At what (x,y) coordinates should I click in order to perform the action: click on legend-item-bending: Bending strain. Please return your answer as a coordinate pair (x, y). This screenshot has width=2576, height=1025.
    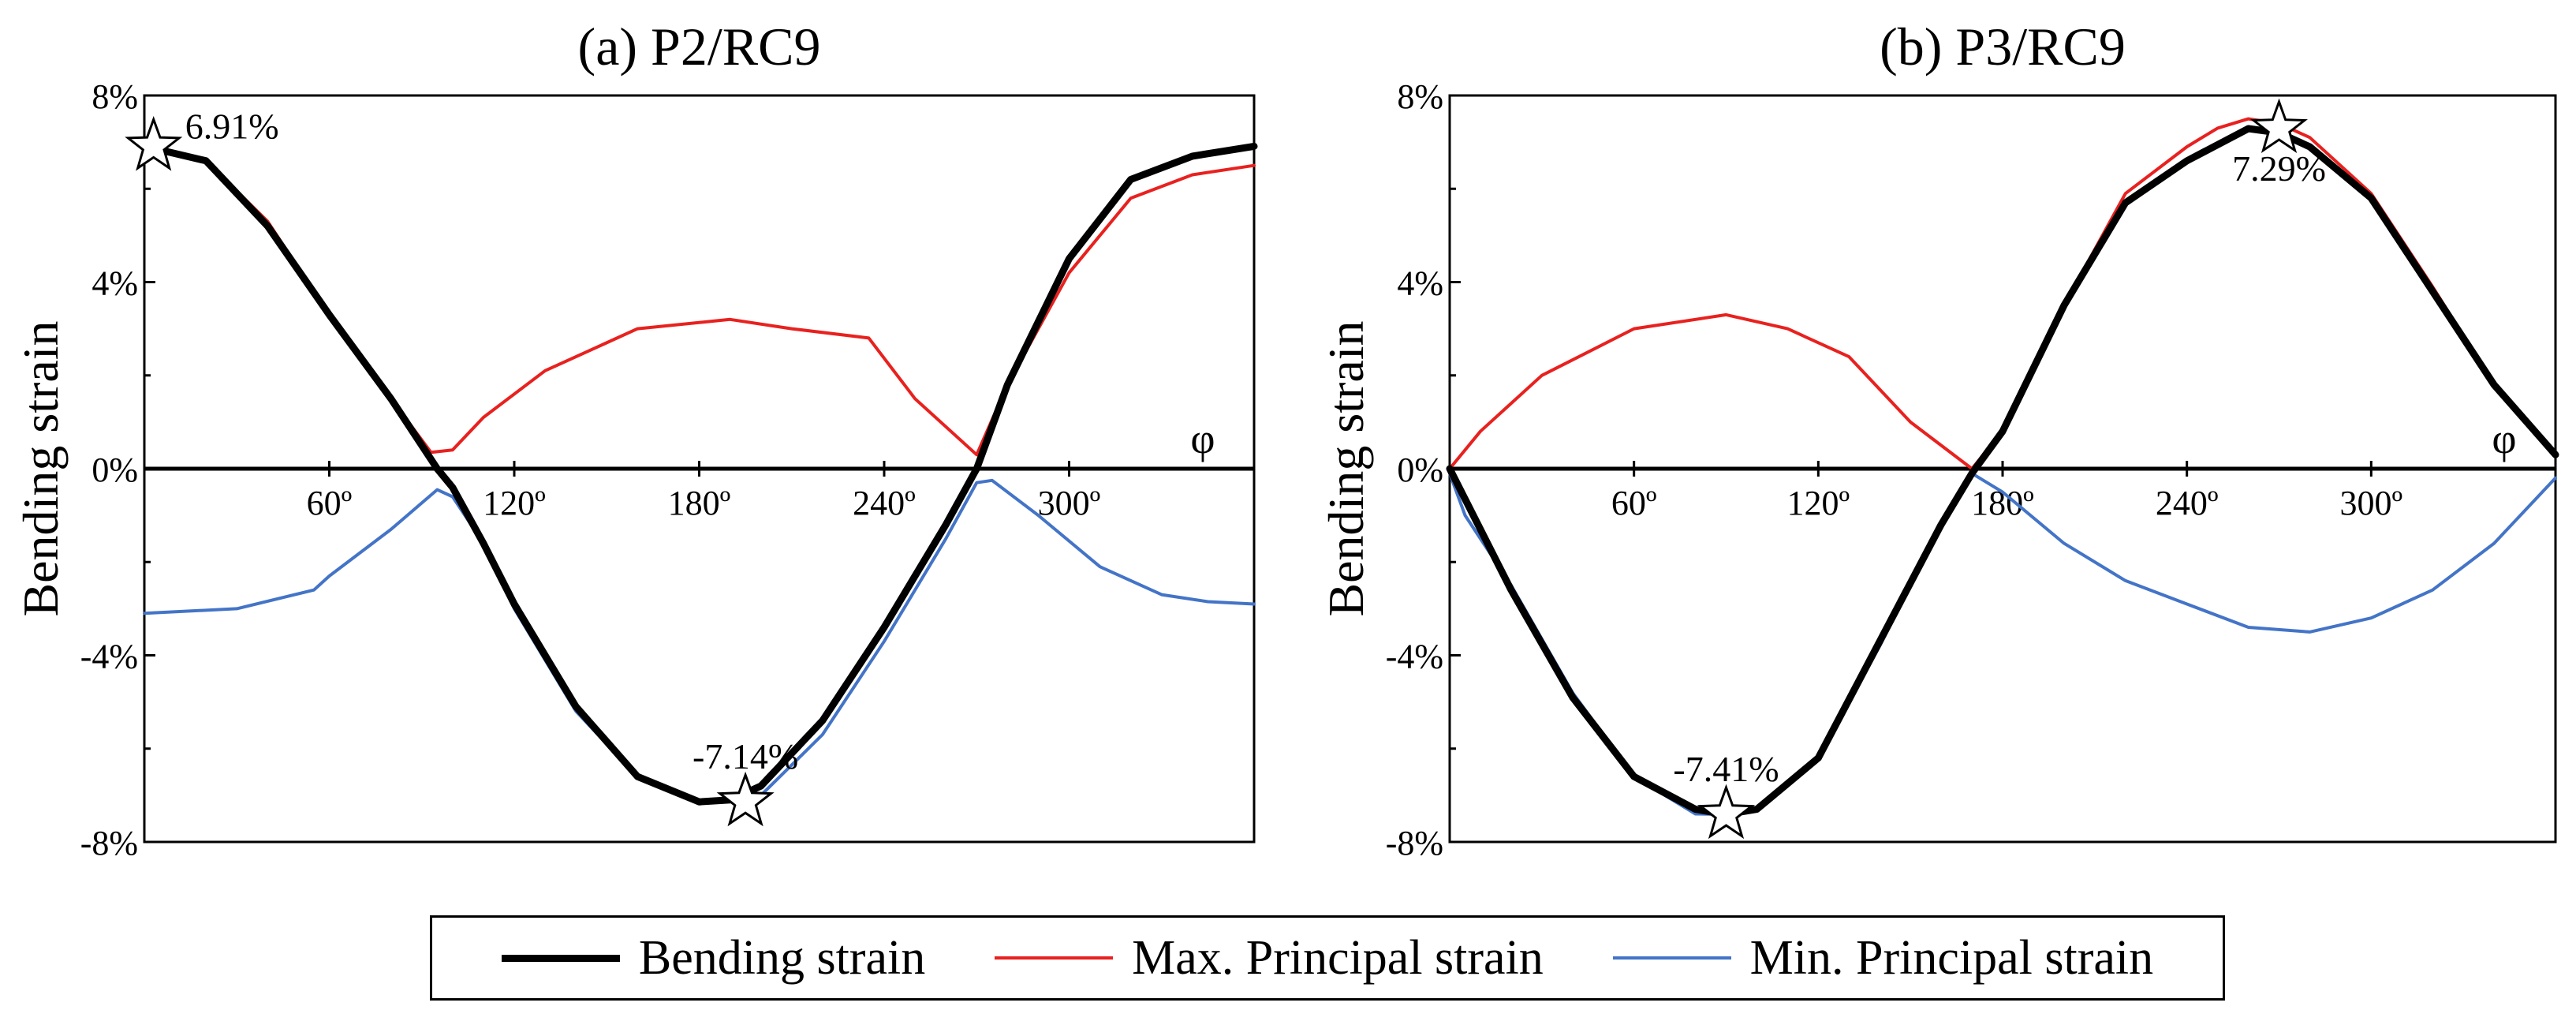
    Looking at the image, I should click on (713, 958).